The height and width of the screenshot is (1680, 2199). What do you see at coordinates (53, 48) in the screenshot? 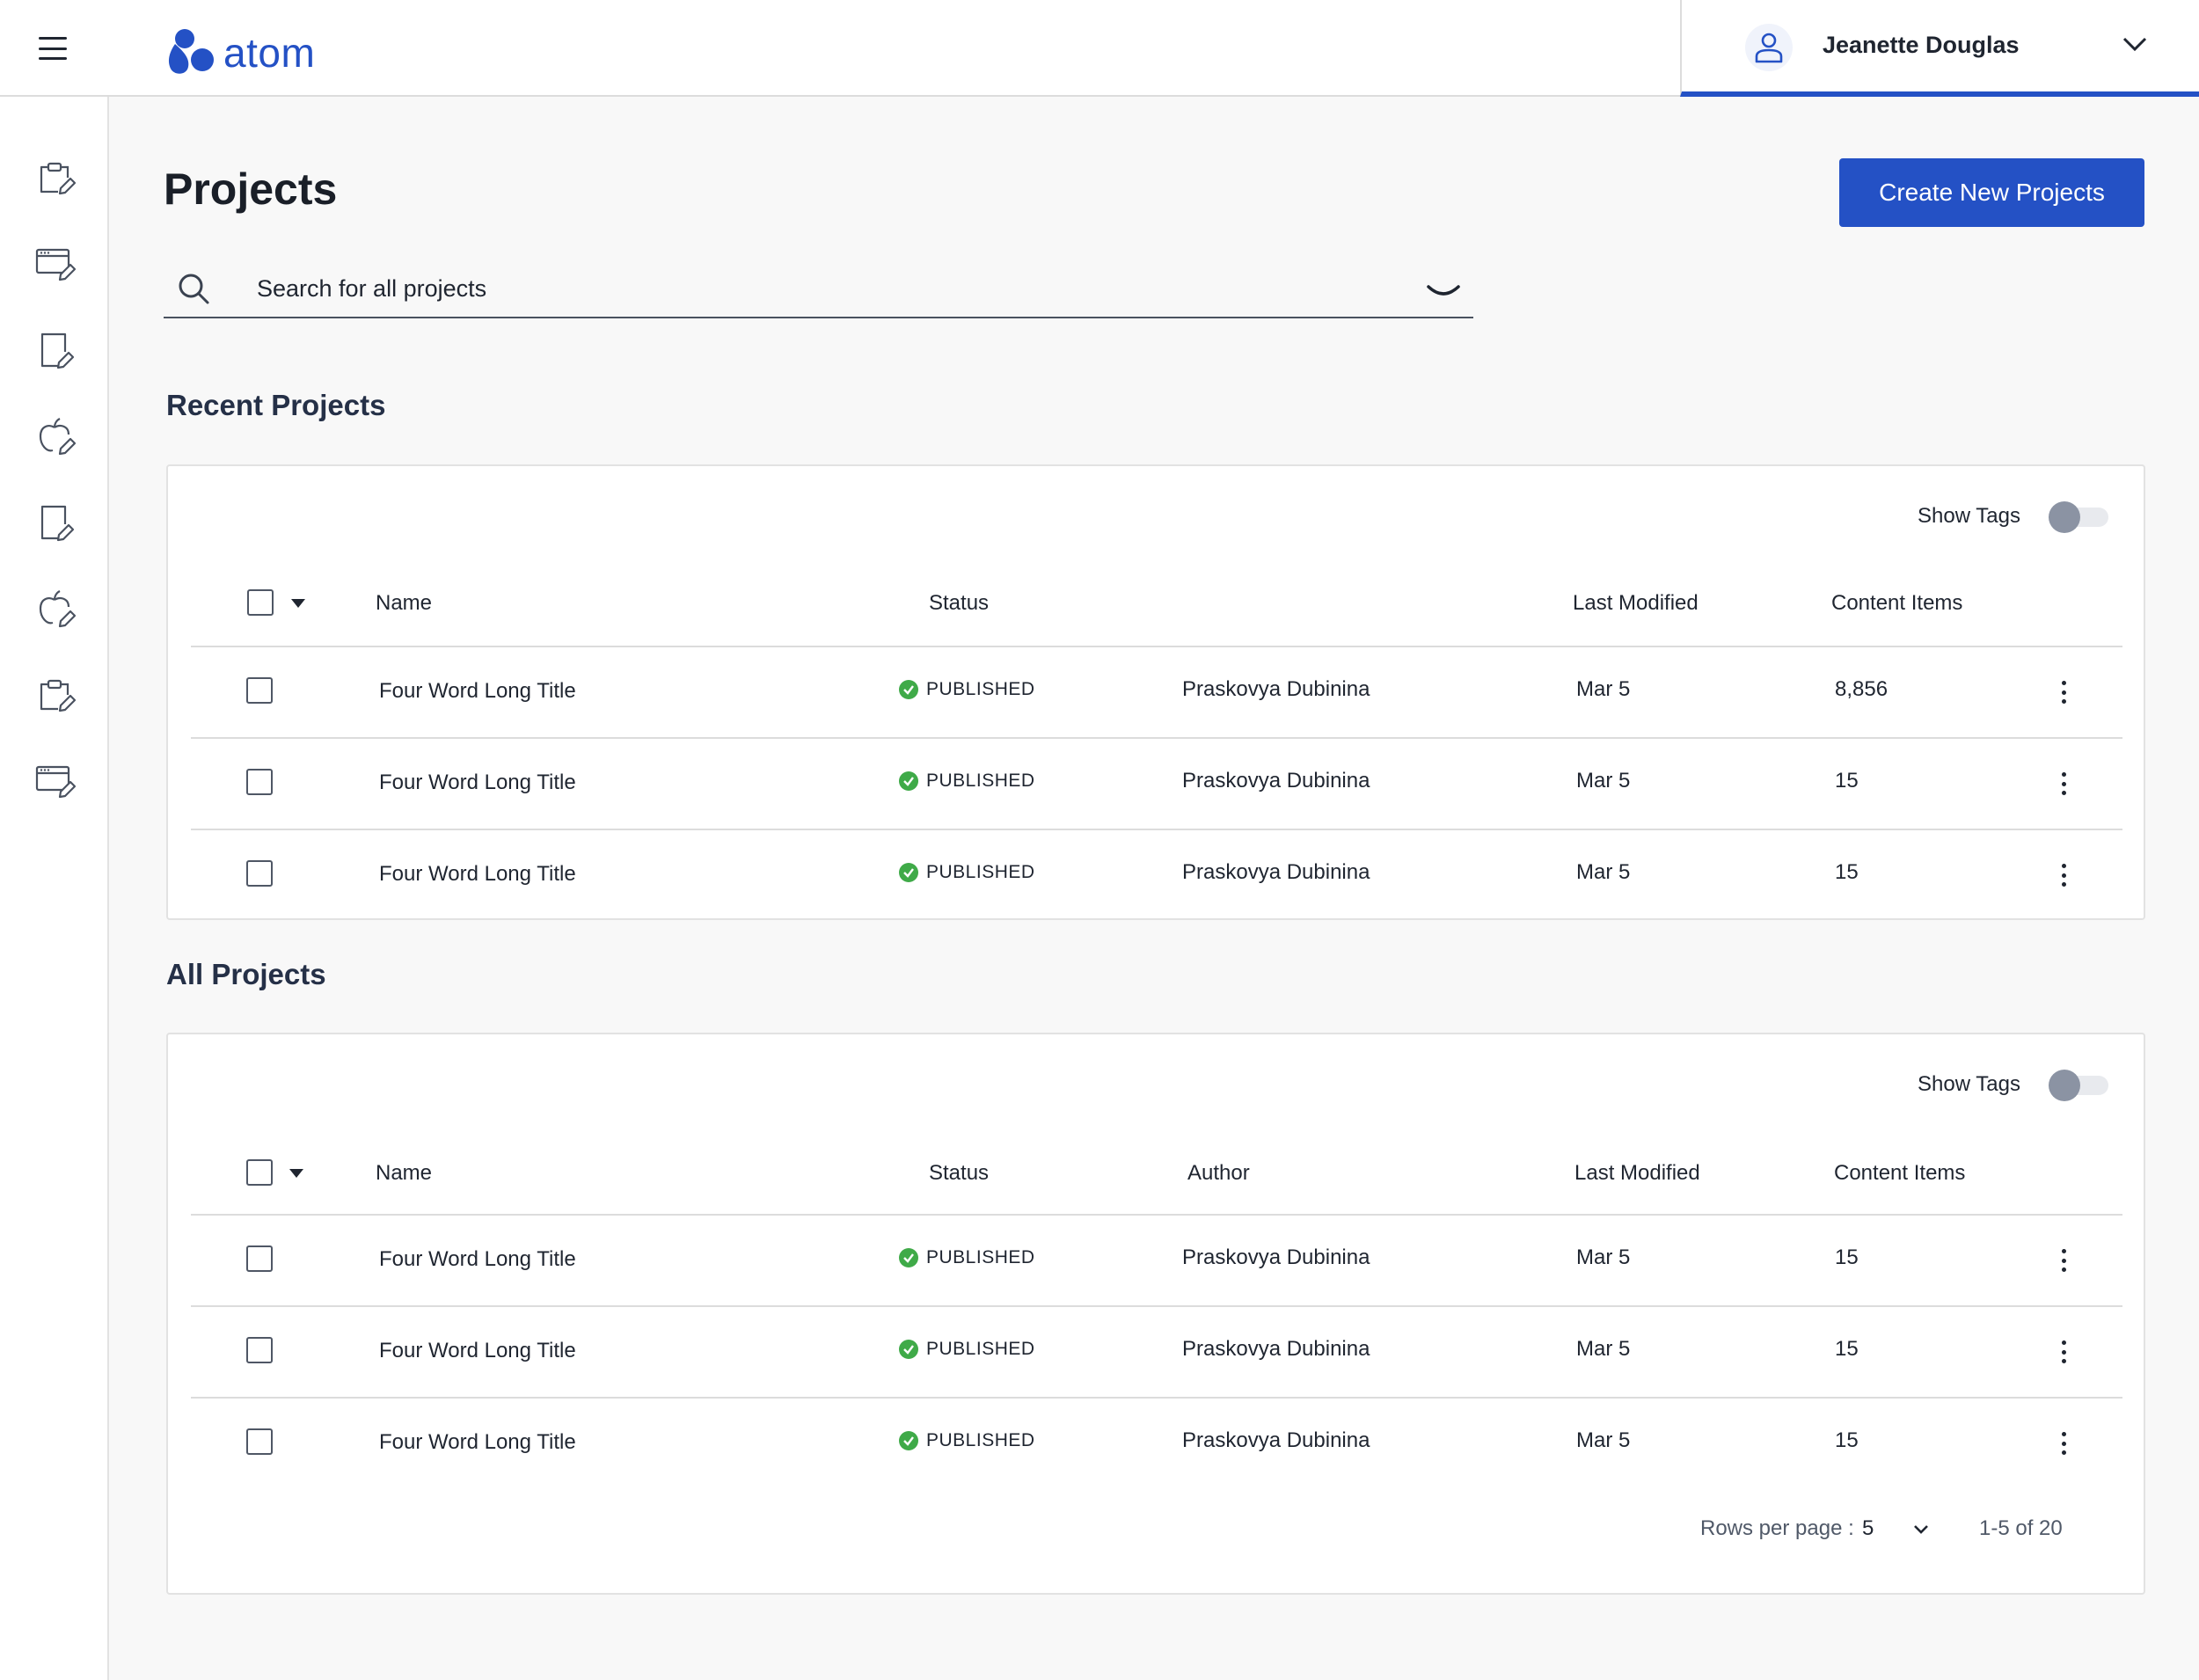
I see `hamburger-menu-icon` at bounding box center [53, 48].